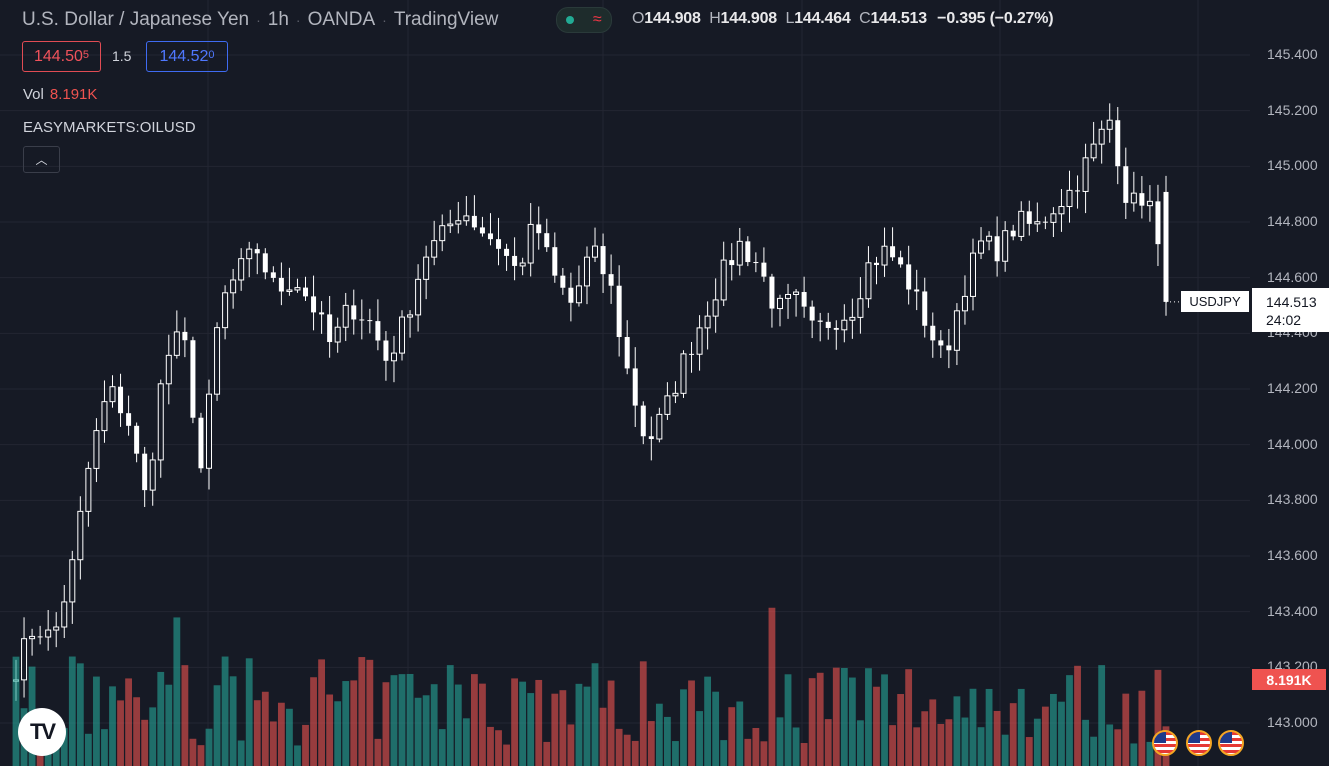 The image size is (1329, 766). Describe the element at coordinates (109, 127) in the screenshot. I see `compare-symbol-legend: EASYMARKETS:OILUSD` at that location.